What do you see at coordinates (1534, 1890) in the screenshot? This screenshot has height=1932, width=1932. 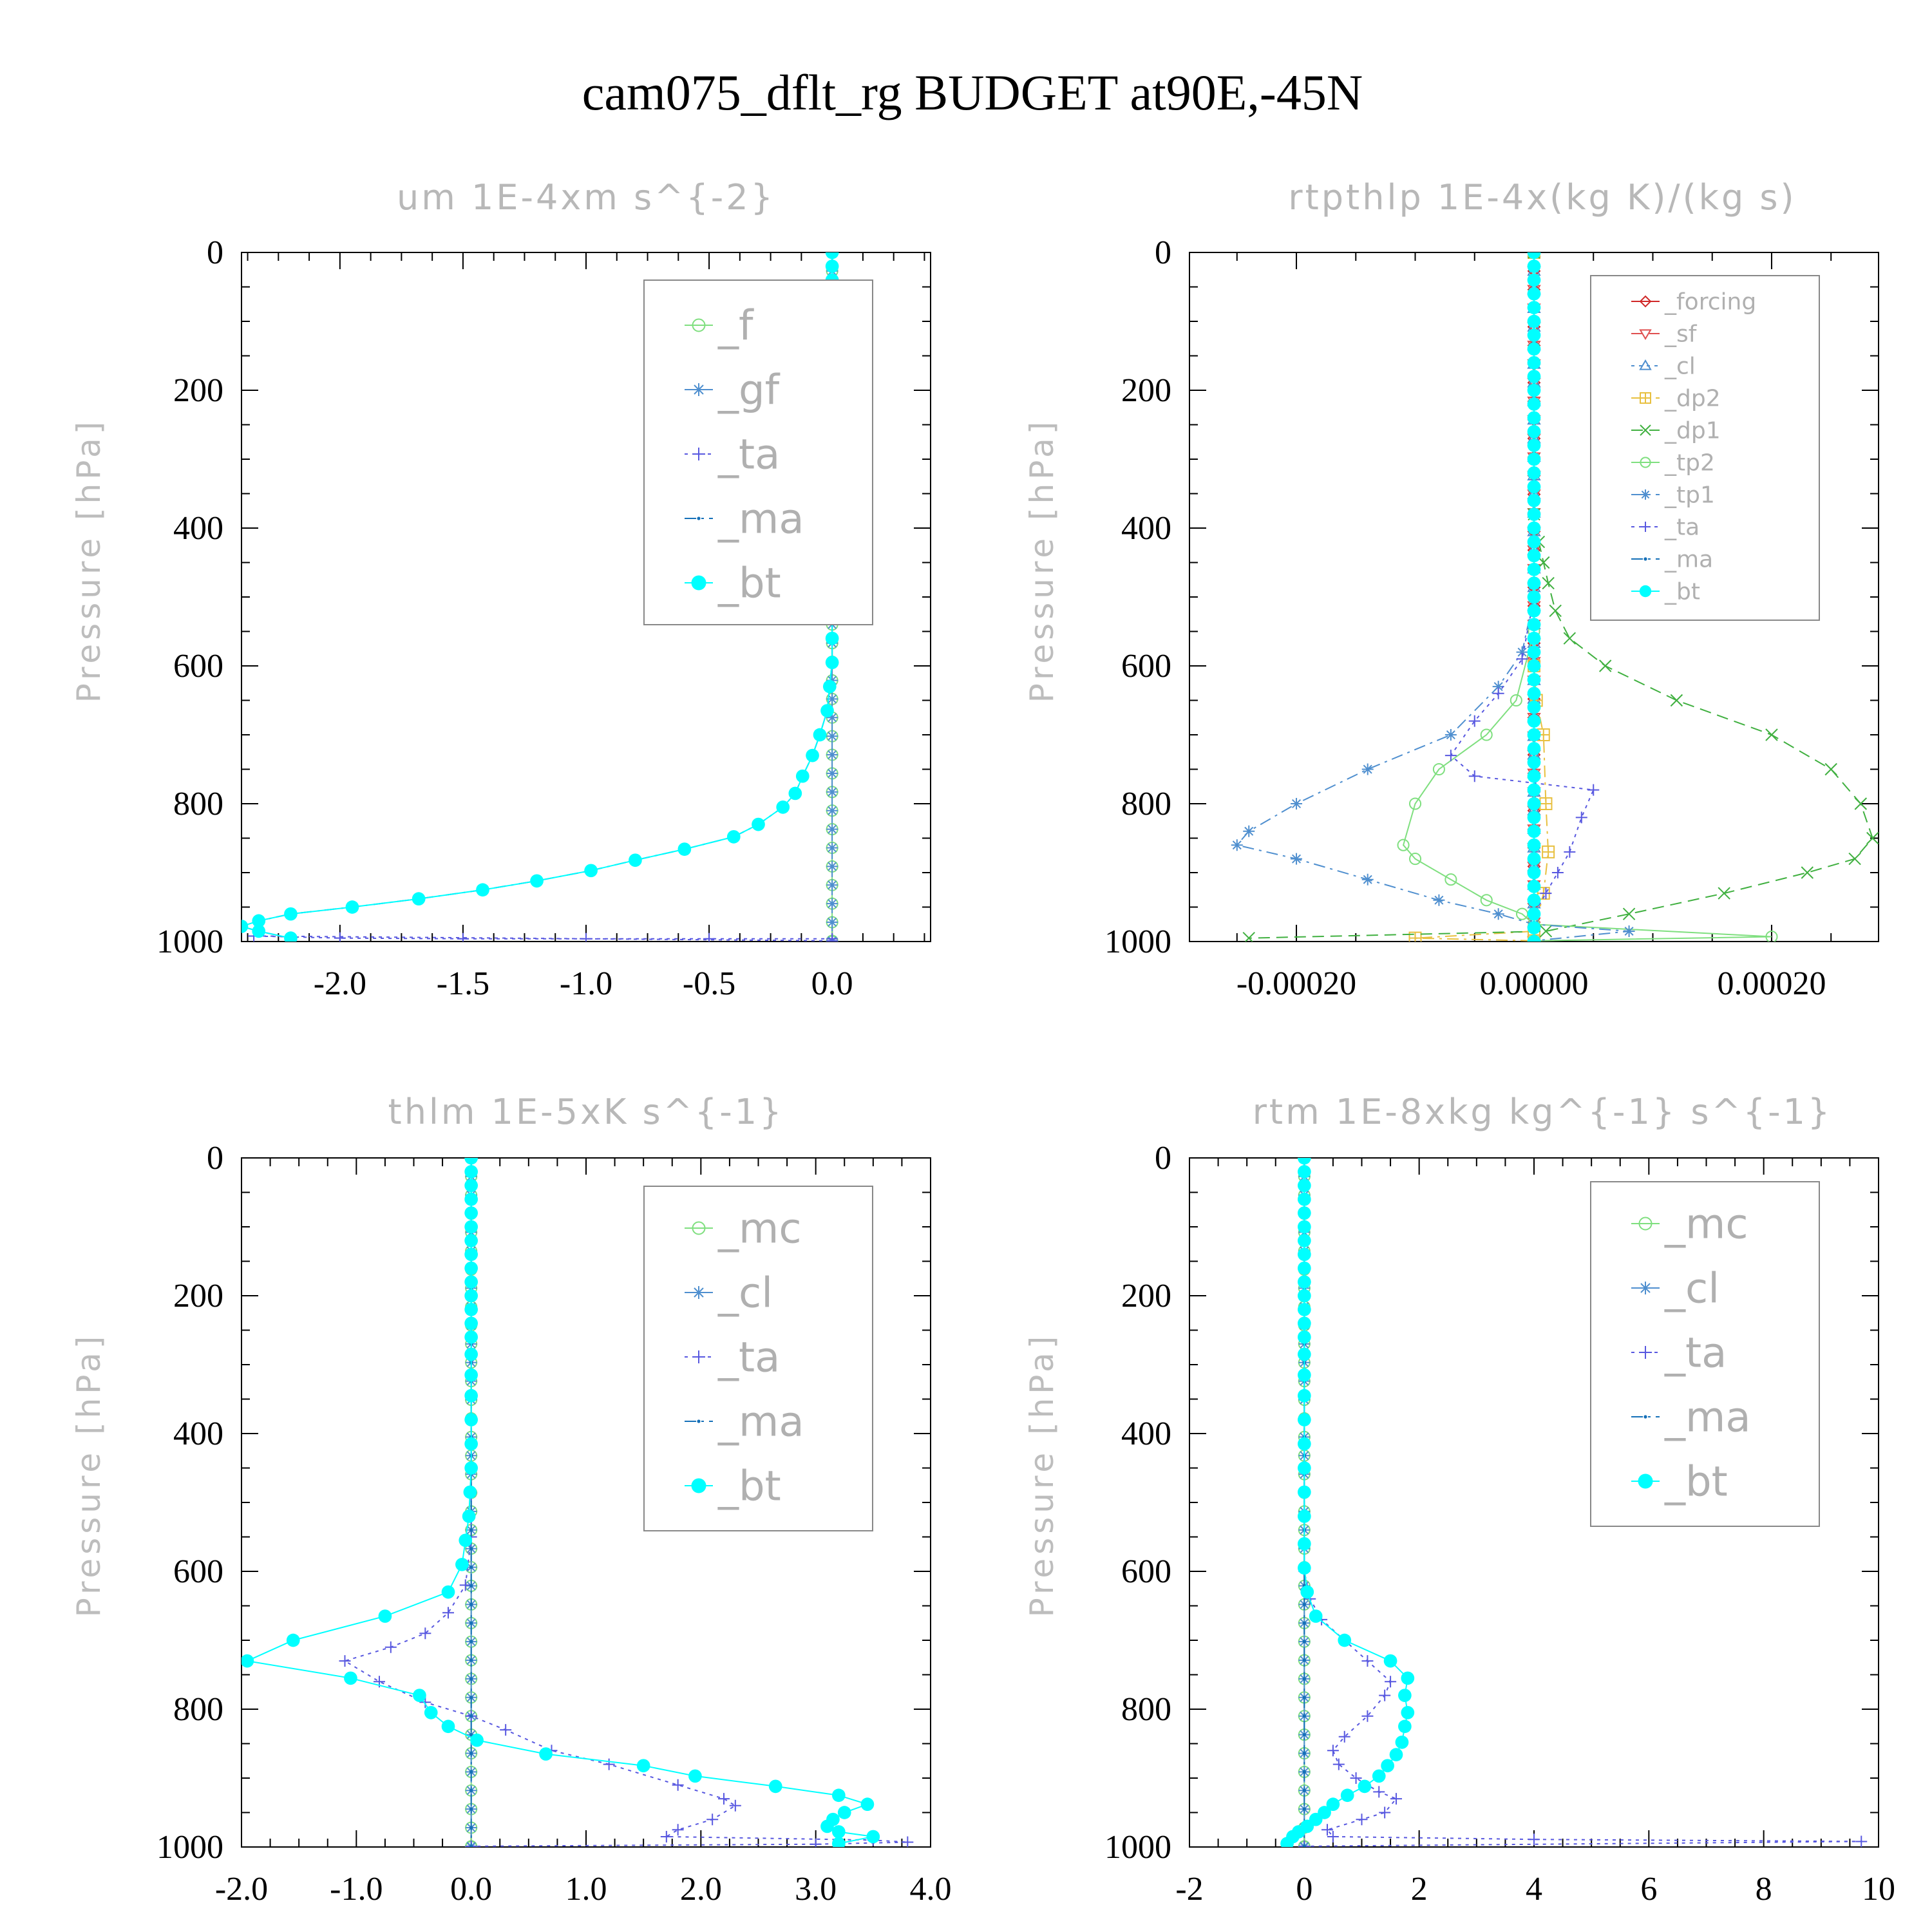 I see `x-tick-label: 4` at bounding box center [1534, 1890].